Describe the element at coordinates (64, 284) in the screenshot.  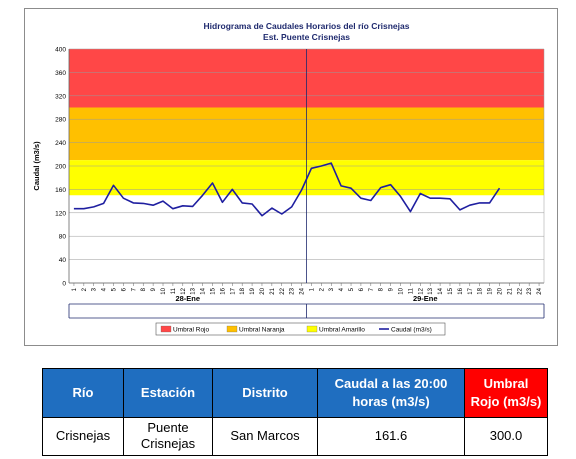
I see `y-tick-label: 0` at that location.